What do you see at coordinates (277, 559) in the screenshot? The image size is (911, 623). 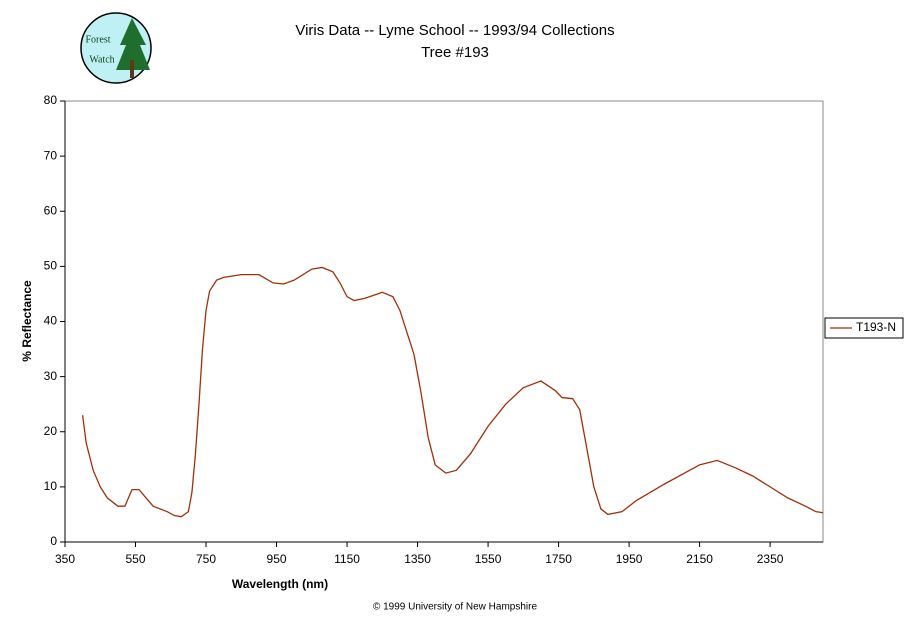 I see `x-tick-label: 950` at bounding box center [277, 559].